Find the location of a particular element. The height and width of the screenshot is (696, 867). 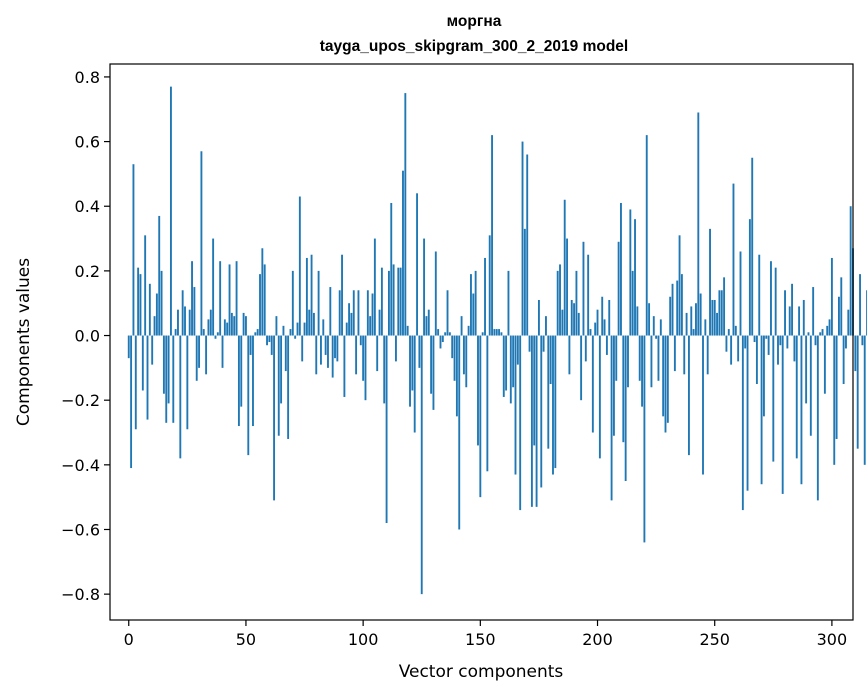

y-tick-label-2: −0.4 is located at coordinates (80, 465).